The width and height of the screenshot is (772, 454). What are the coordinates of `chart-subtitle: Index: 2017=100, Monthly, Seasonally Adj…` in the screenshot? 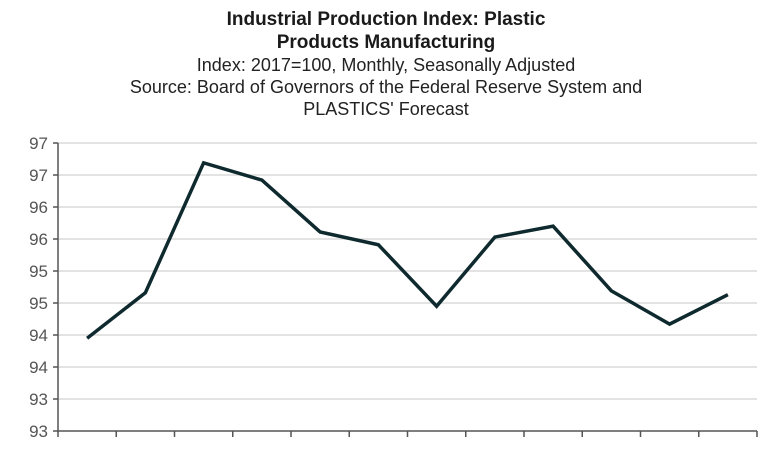 It's located at (386, 65).